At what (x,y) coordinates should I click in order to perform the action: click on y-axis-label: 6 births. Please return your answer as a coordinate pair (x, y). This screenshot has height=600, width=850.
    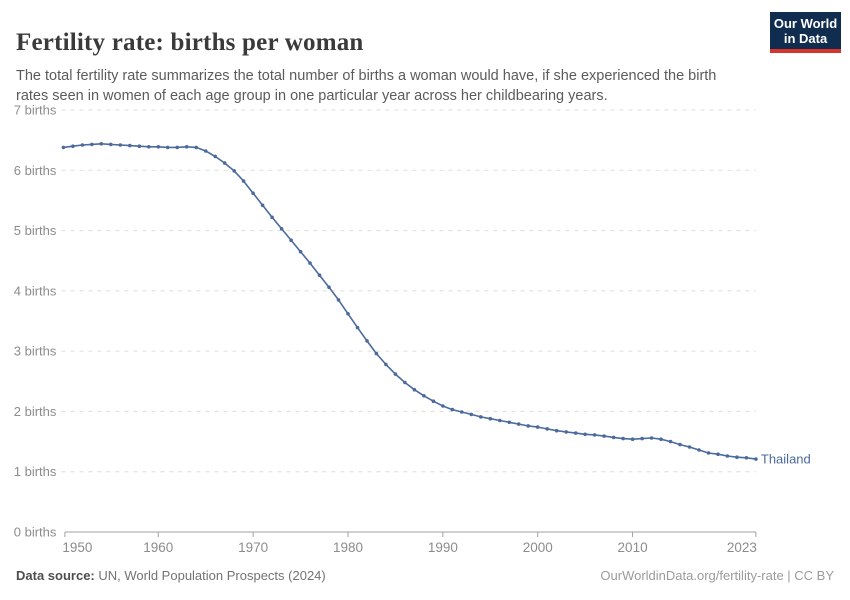
    Looking at the image, I should click on (35, 170).